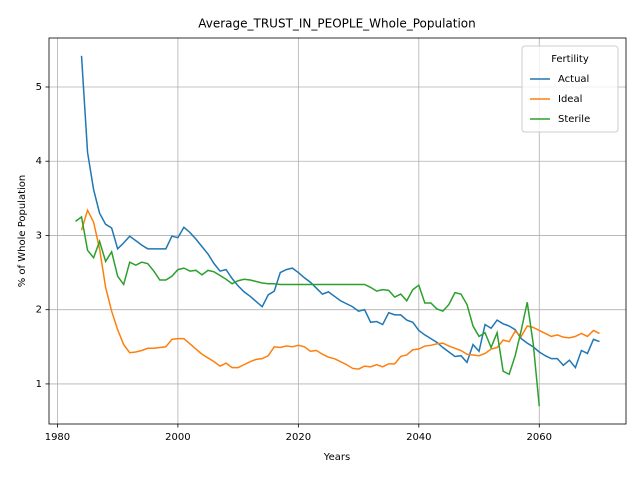  What do you see at coordinates (39, 87) in the screenshot?
I see `y-tick-label: 5` at bounding box center [39, 87].